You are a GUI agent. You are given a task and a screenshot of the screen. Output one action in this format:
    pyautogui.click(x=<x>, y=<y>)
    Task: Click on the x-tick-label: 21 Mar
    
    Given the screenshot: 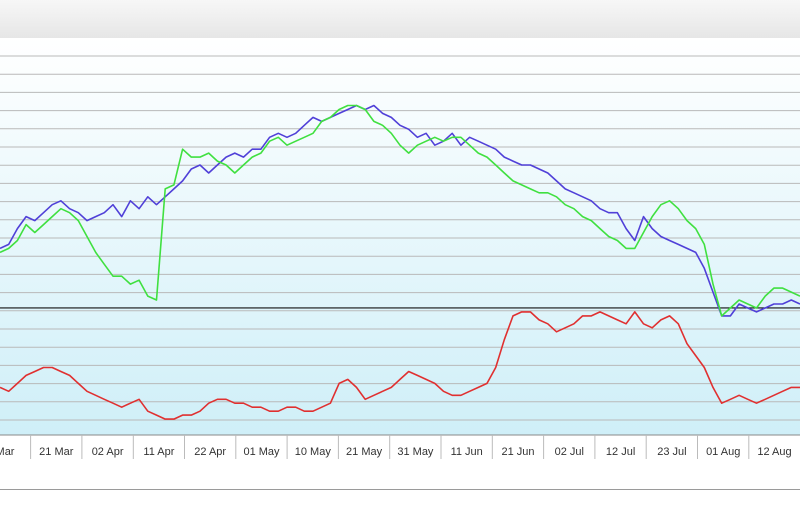 What is the action you would take?
    pyautogui.click(x=56, y=452)
    